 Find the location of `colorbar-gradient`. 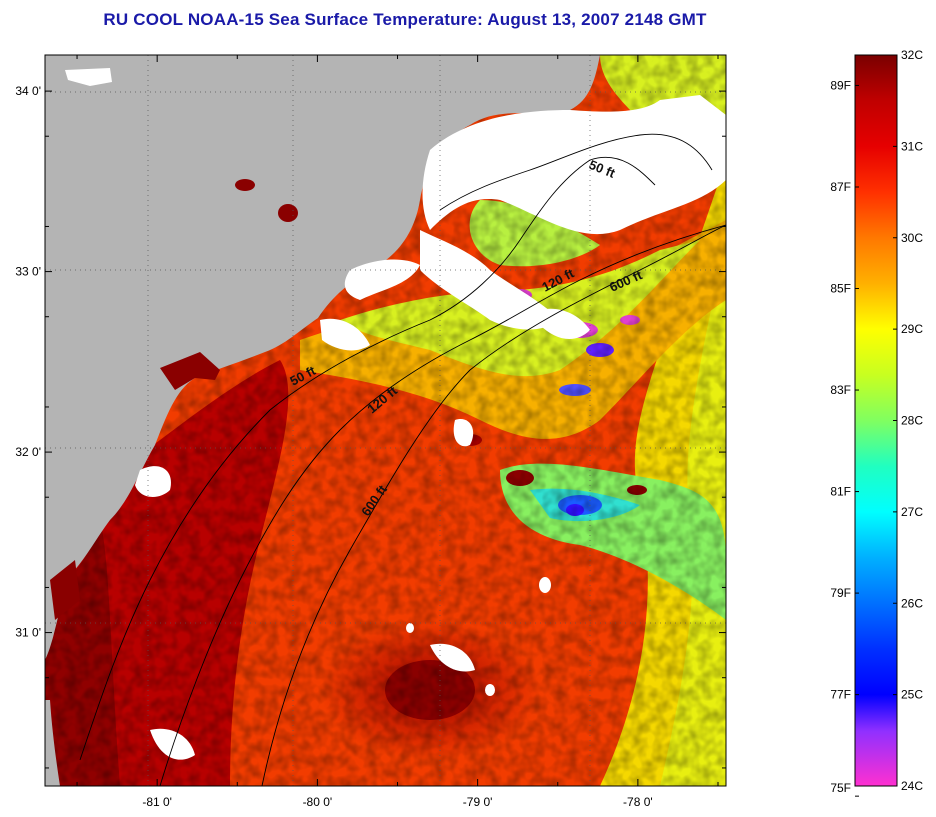

colorbar-gradient is located at coordinates (876, 420).